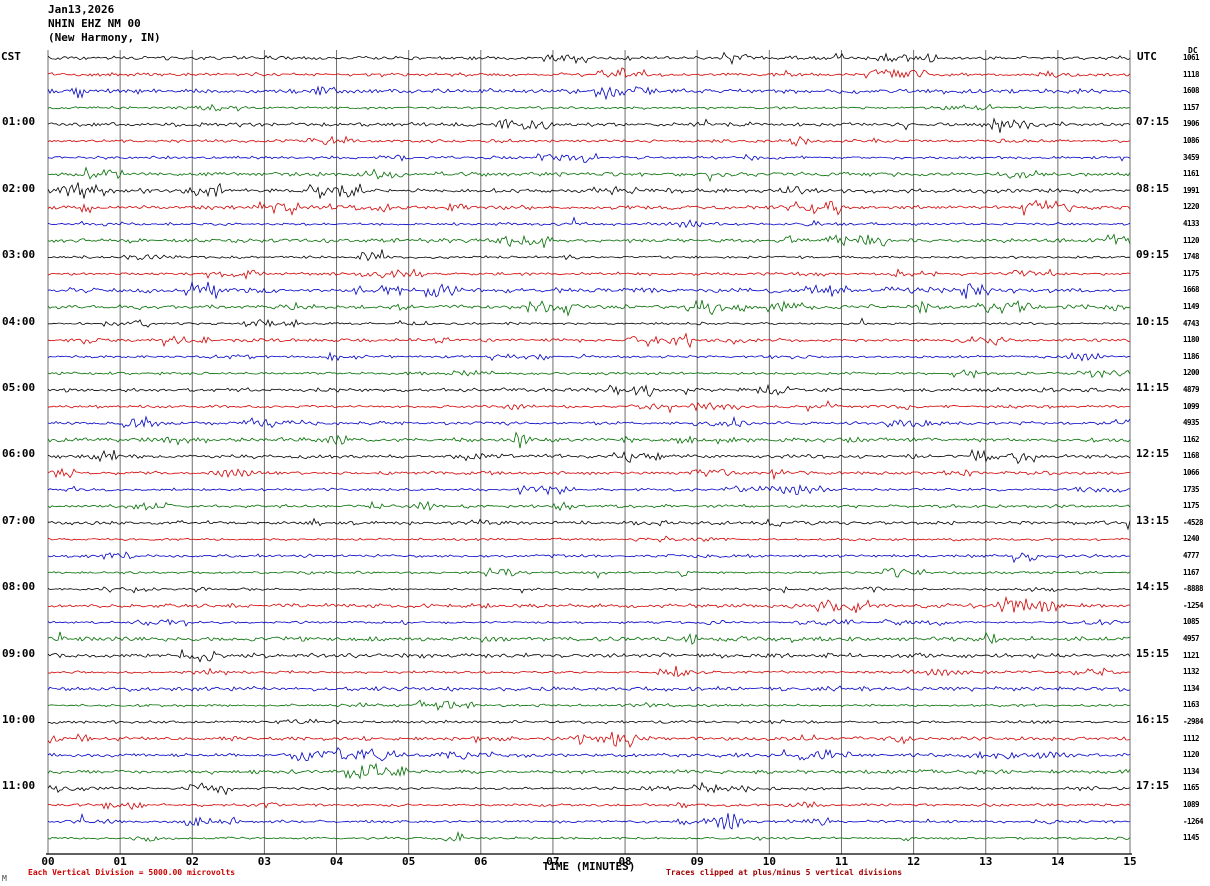 The height and width of the screenshot is (886, 1210). What do you see at coordinates (1191, 340) in the screenshot?
I see `dc-offset-value: 1180` at bounding box center [1191, 340].